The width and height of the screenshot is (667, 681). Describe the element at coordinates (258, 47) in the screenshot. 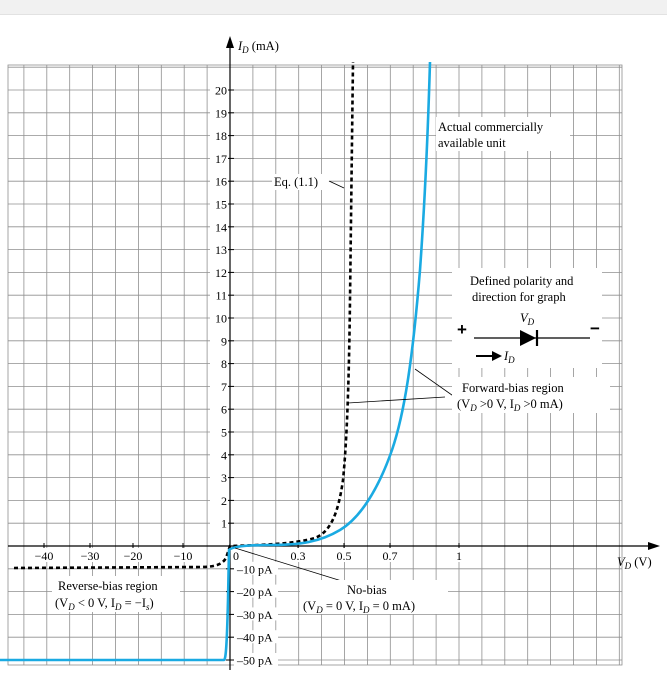

I see `y-axis-title: ID (mA)` at that location.